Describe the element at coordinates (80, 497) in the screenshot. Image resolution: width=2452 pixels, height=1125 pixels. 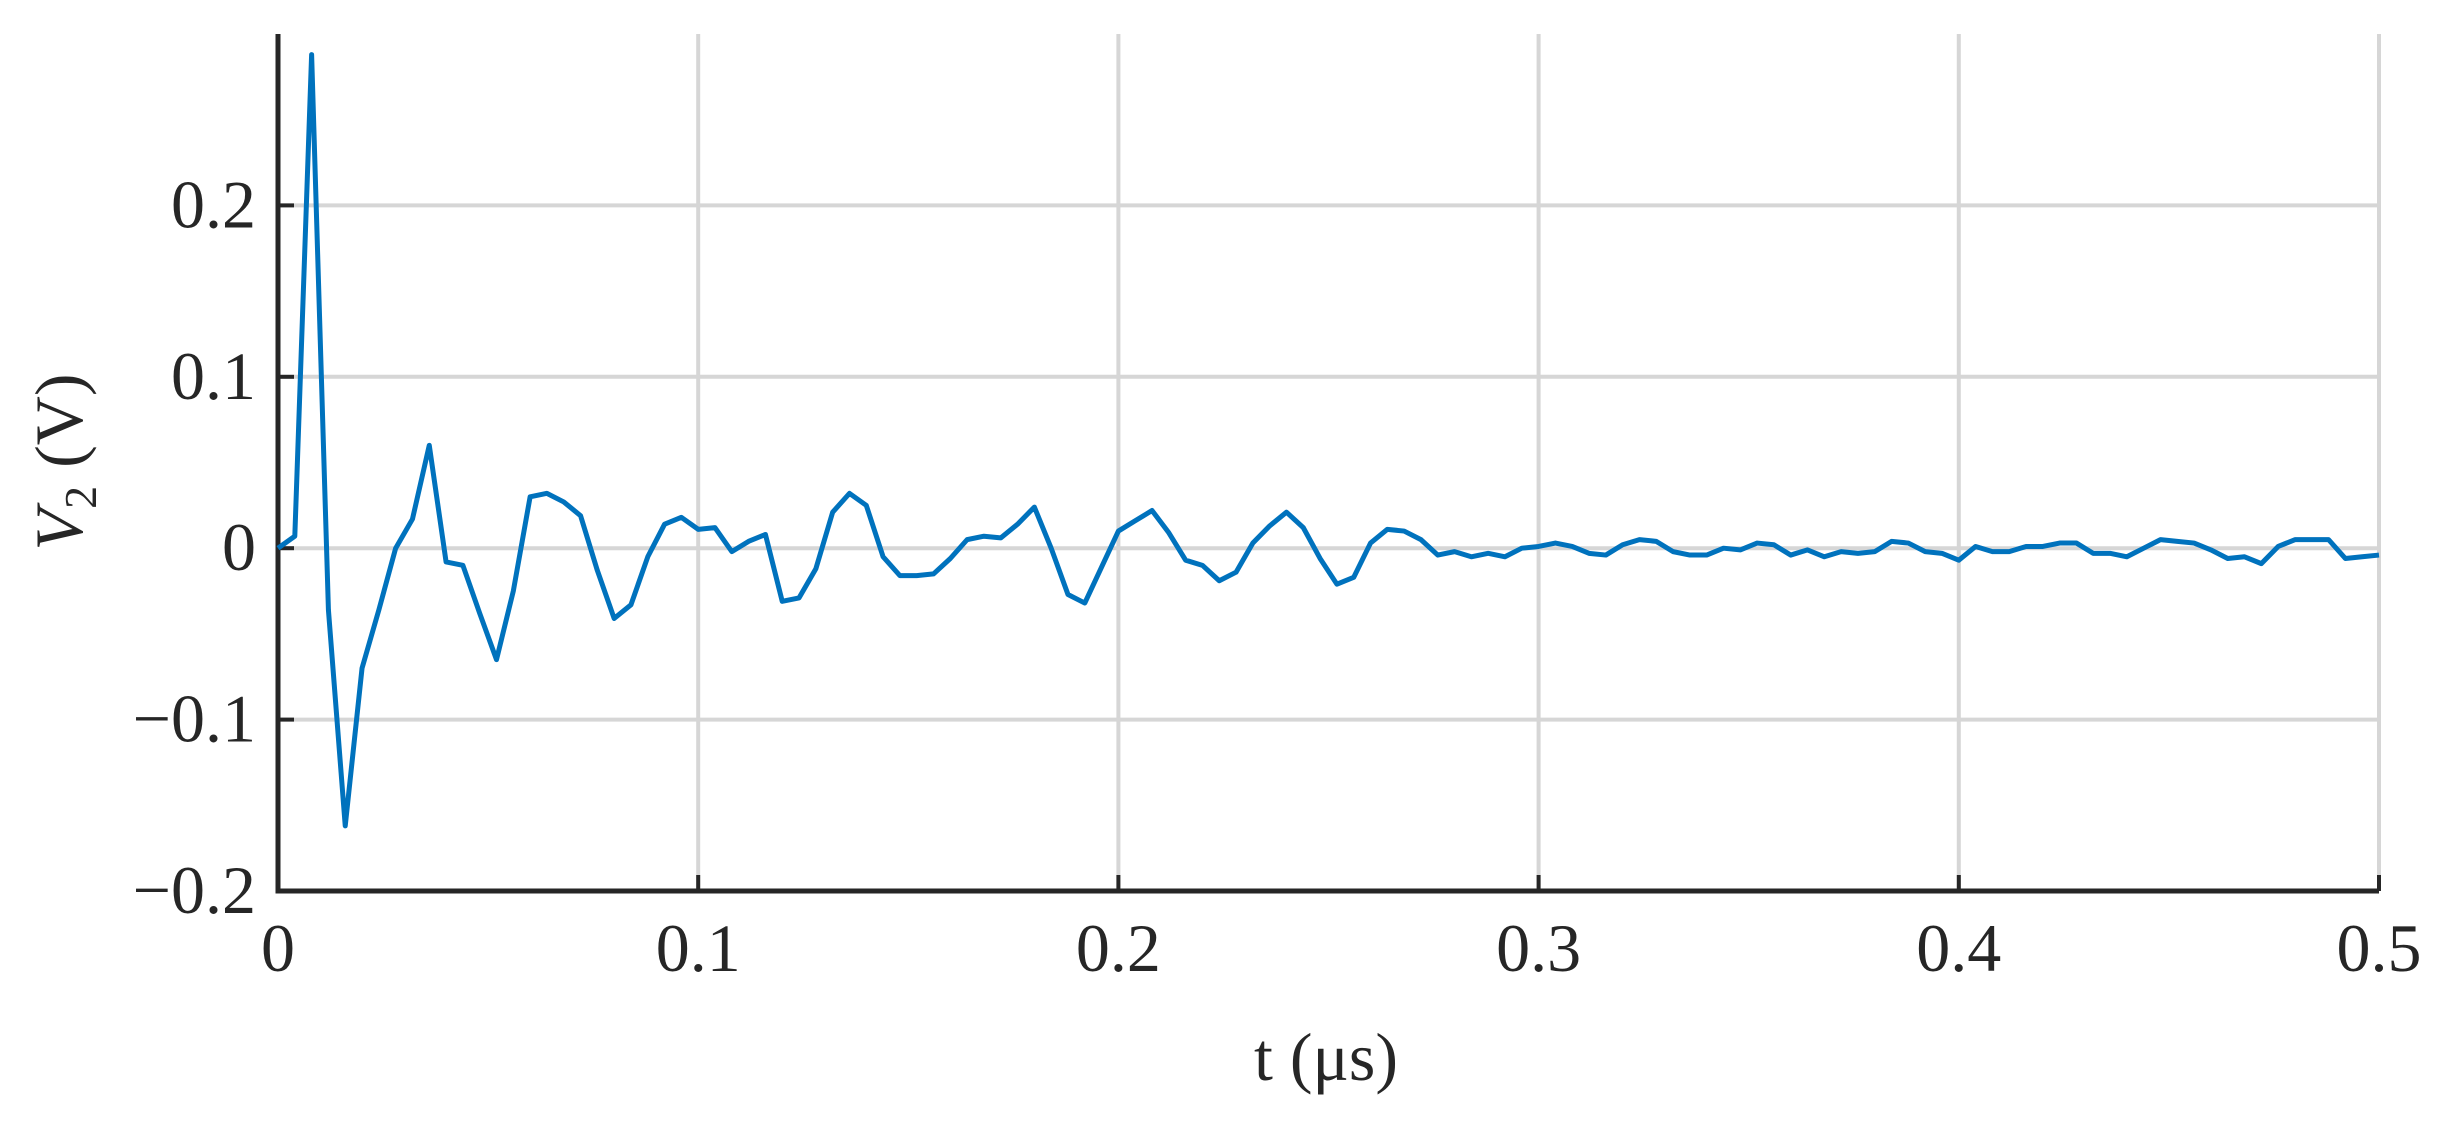
I see `y-label-subscript: 2` at that location.